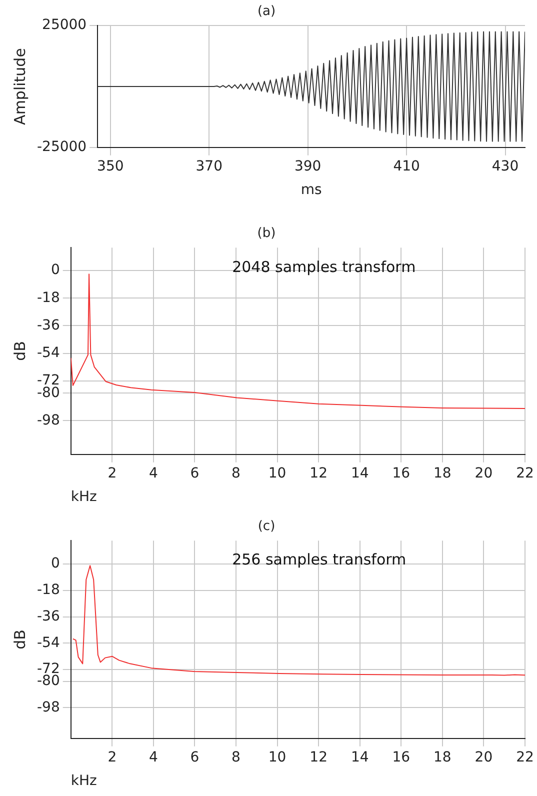 Image resolution: width=537 pixels, height=796 pixels. I want to click on x-tick-label: 370, so click(209, 166).